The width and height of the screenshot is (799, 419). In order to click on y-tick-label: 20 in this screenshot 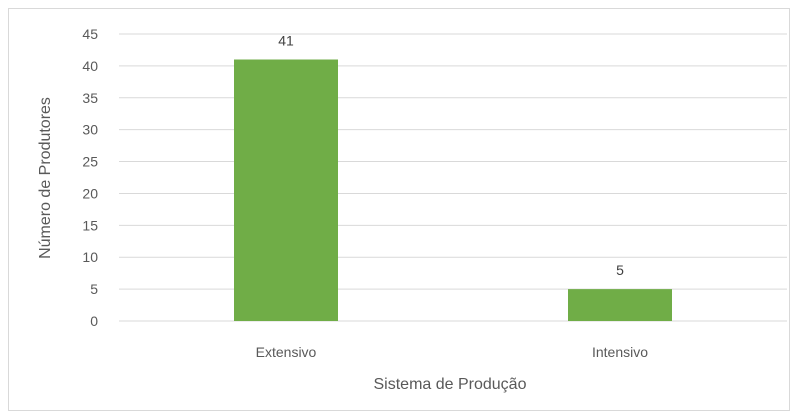, I will do `click(90, 193)`.